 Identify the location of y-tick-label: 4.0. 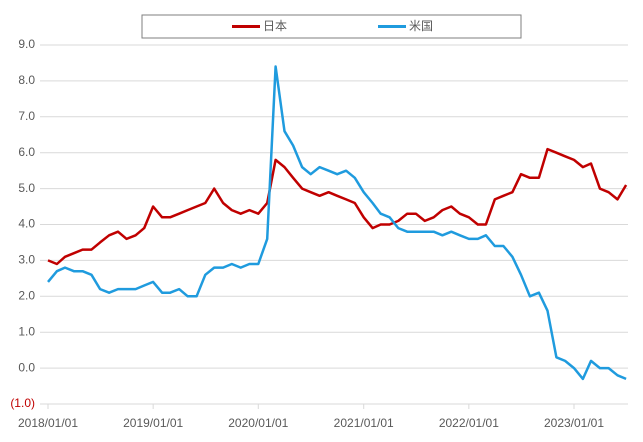
(26, 224).